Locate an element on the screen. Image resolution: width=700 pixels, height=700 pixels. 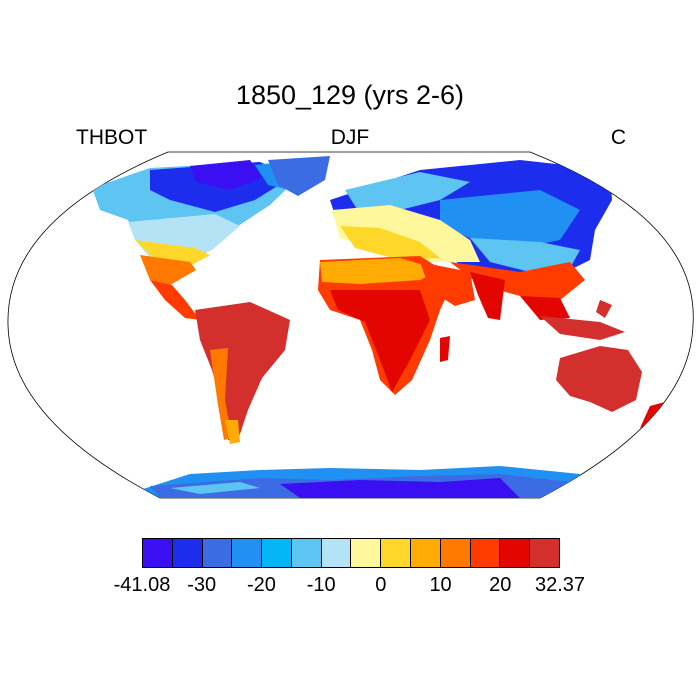
colorbar is located at coordinates (351, 553).